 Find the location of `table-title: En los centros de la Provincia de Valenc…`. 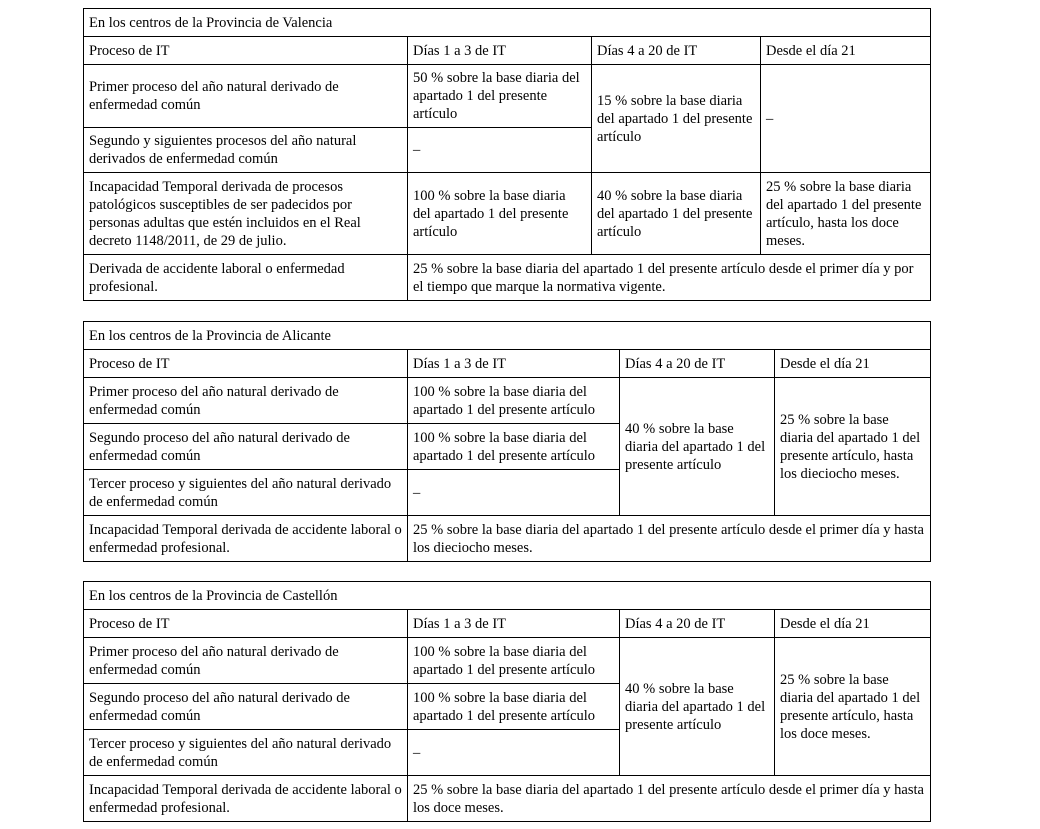

table-title: En los centros de la Provincia de Valenc… is located at coordinates (507, 22).